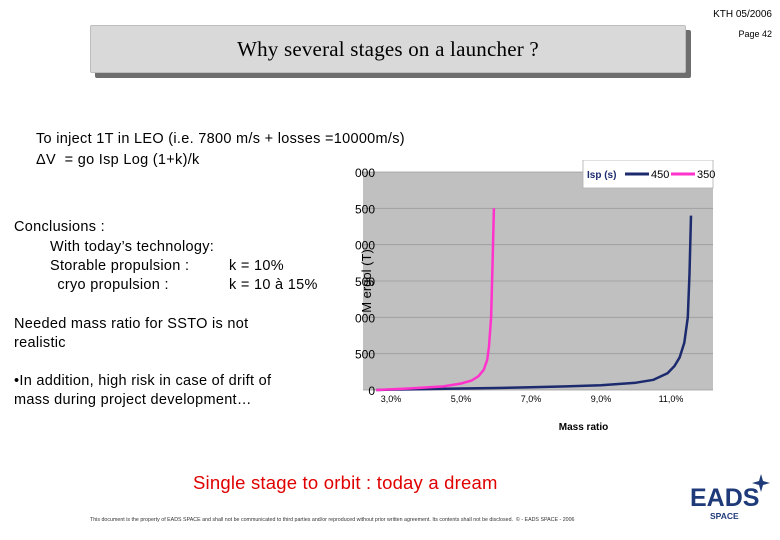  I want to click on y-axis-label: M ergol (T), so click(366, 281).